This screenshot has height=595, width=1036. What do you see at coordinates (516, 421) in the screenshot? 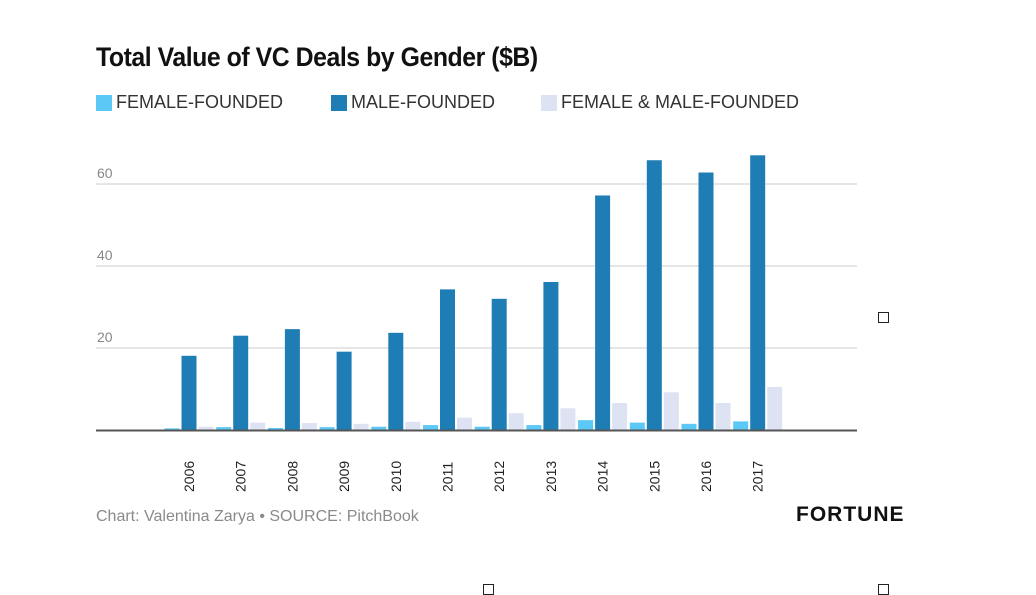
I see `bar-both-2012` at bounding box center [516, 421].